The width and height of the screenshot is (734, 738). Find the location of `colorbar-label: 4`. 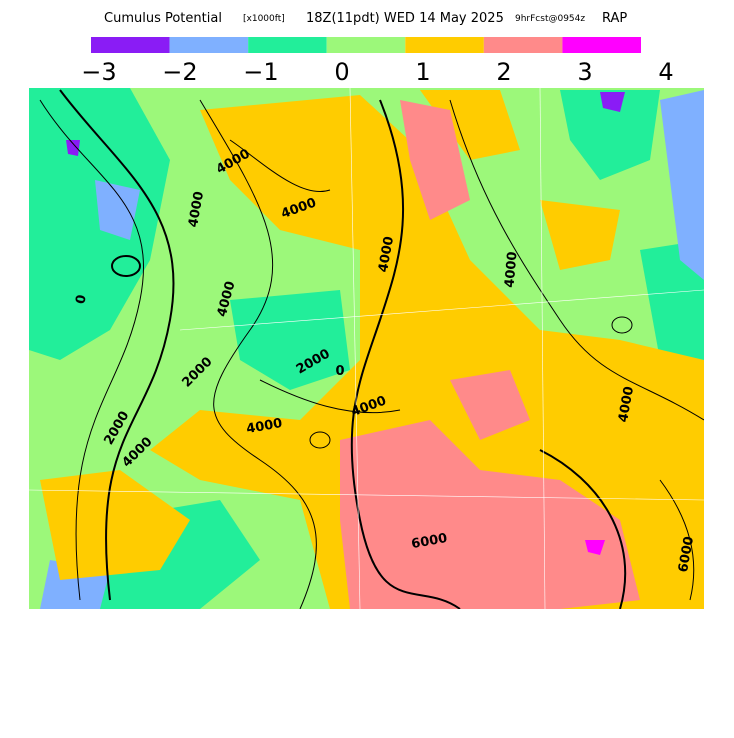

colorbar-label: 4 is located at coordinates (665, 72).